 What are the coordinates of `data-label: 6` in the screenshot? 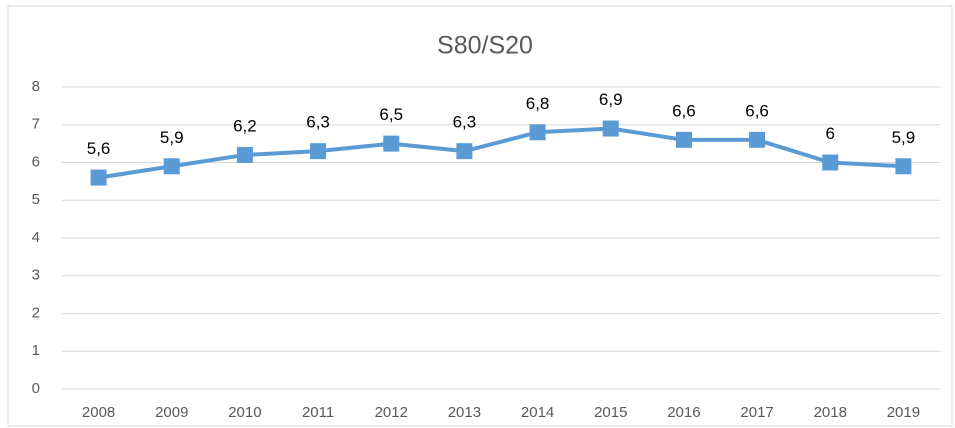 It's located at (830, 133).